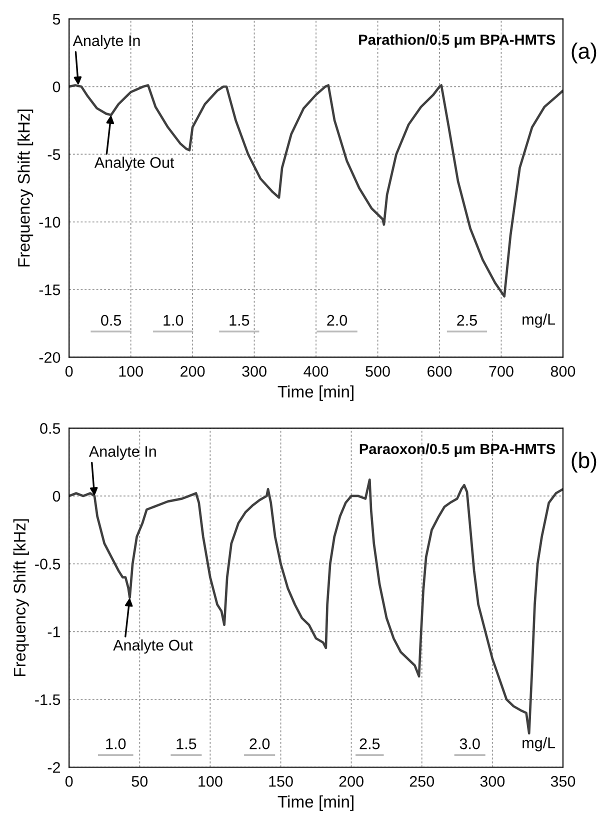 The width and height of the screenshot is (606, 825). I want to click on x-tick-label: 250, so click(422, 781).